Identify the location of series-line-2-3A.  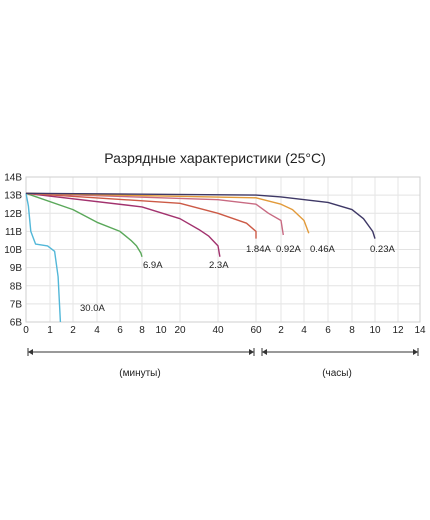
(123, 224).